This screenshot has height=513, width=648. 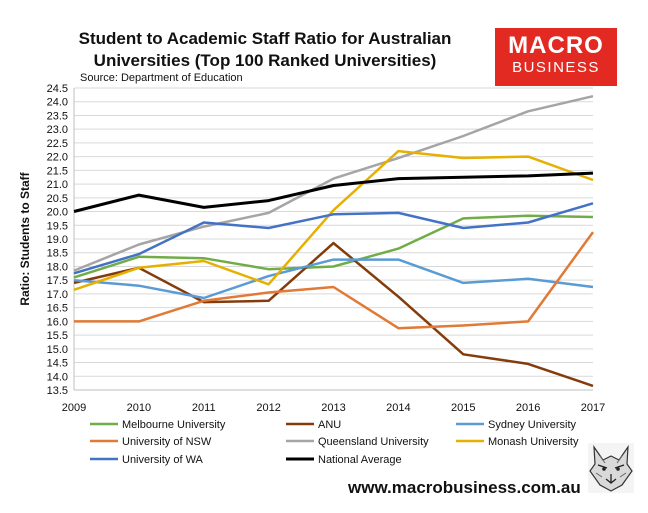 I want to click on logo-line1: MACRO, so click(x=556, y=45).